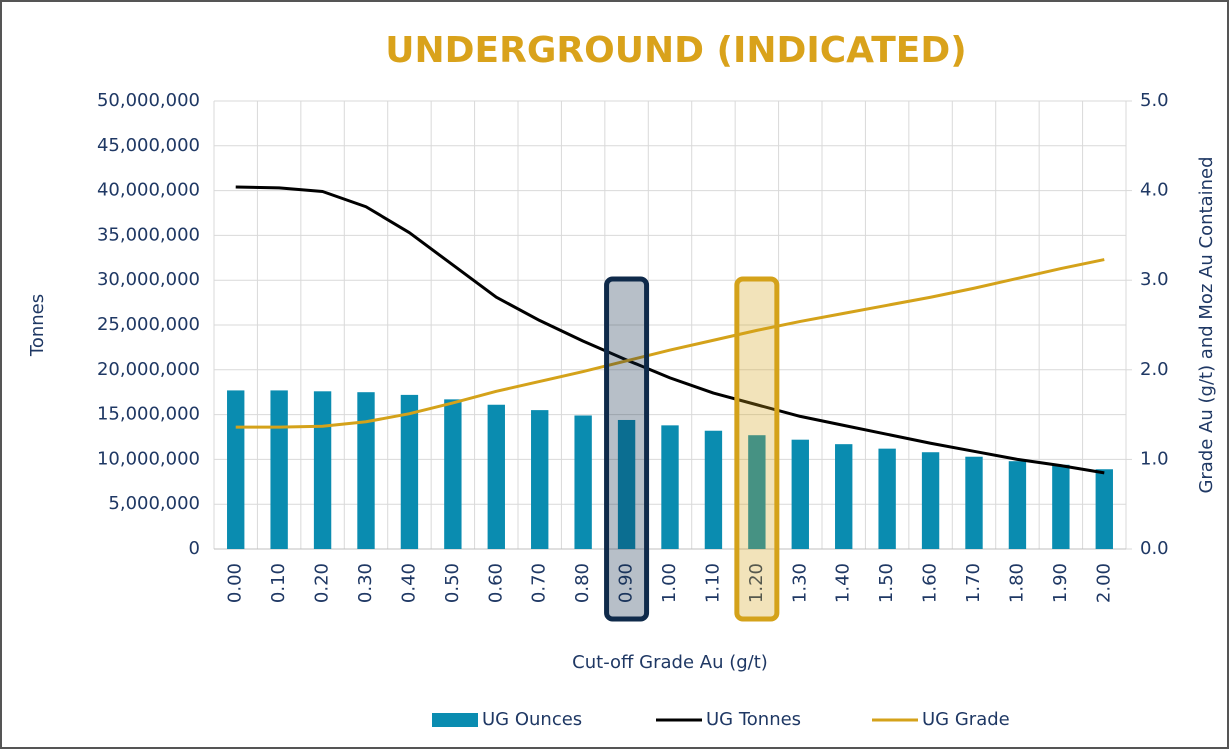 This screenshot has width=1229, height=749. I want to click on x-tick-label: 0.00, so click(235, 583).